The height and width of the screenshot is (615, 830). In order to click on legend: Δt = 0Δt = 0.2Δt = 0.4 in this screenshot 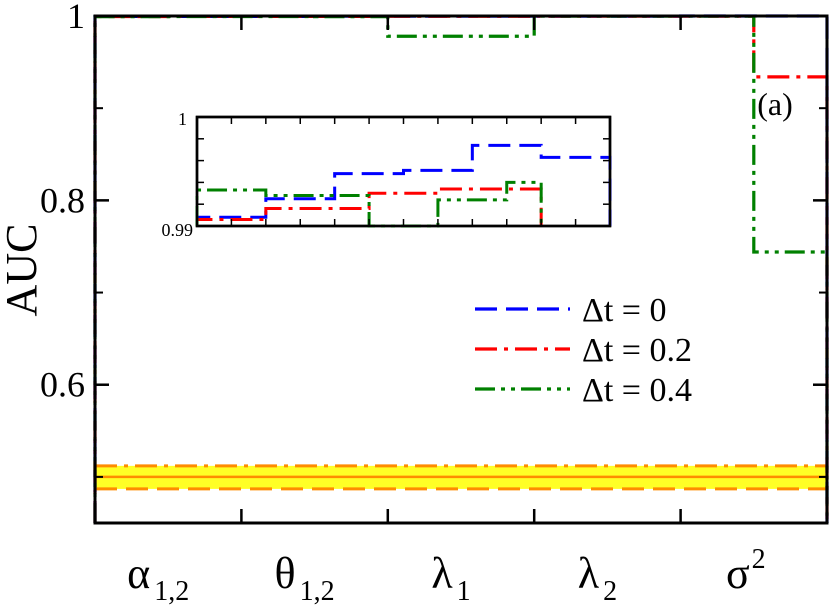, I will do `click(583, 350)`.